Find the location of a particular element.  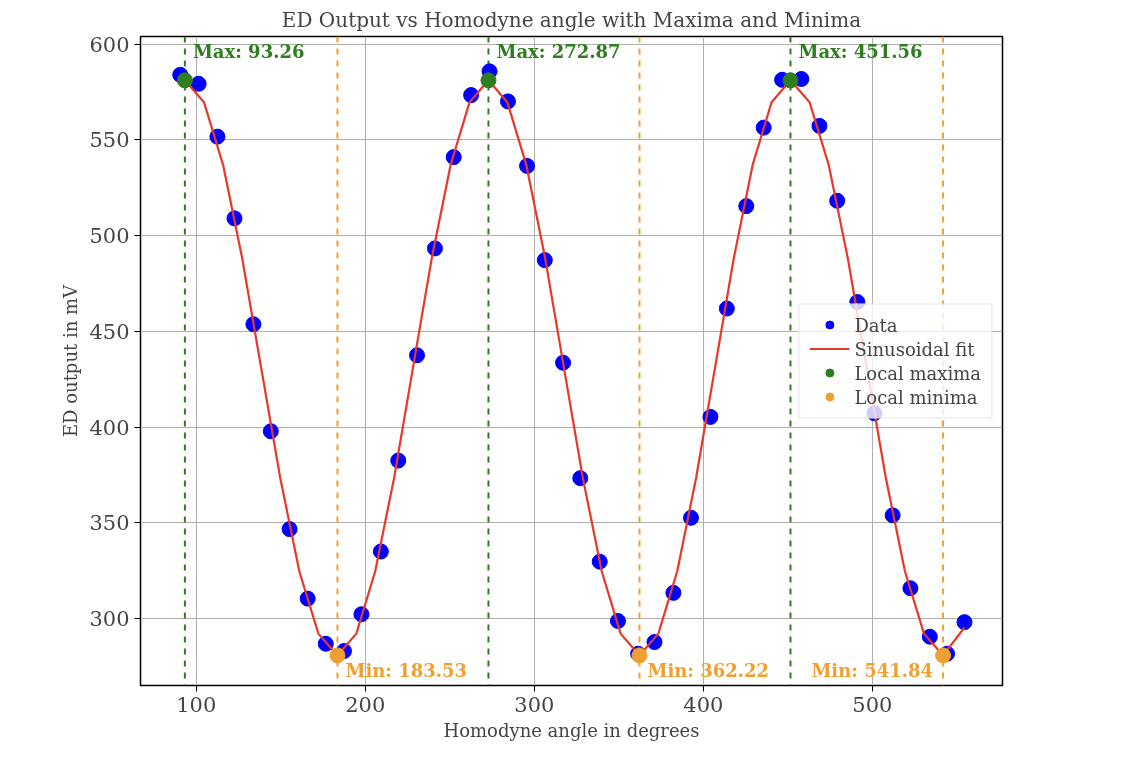

annotation: Max: 272.87 is located at coordinates (558, 52).